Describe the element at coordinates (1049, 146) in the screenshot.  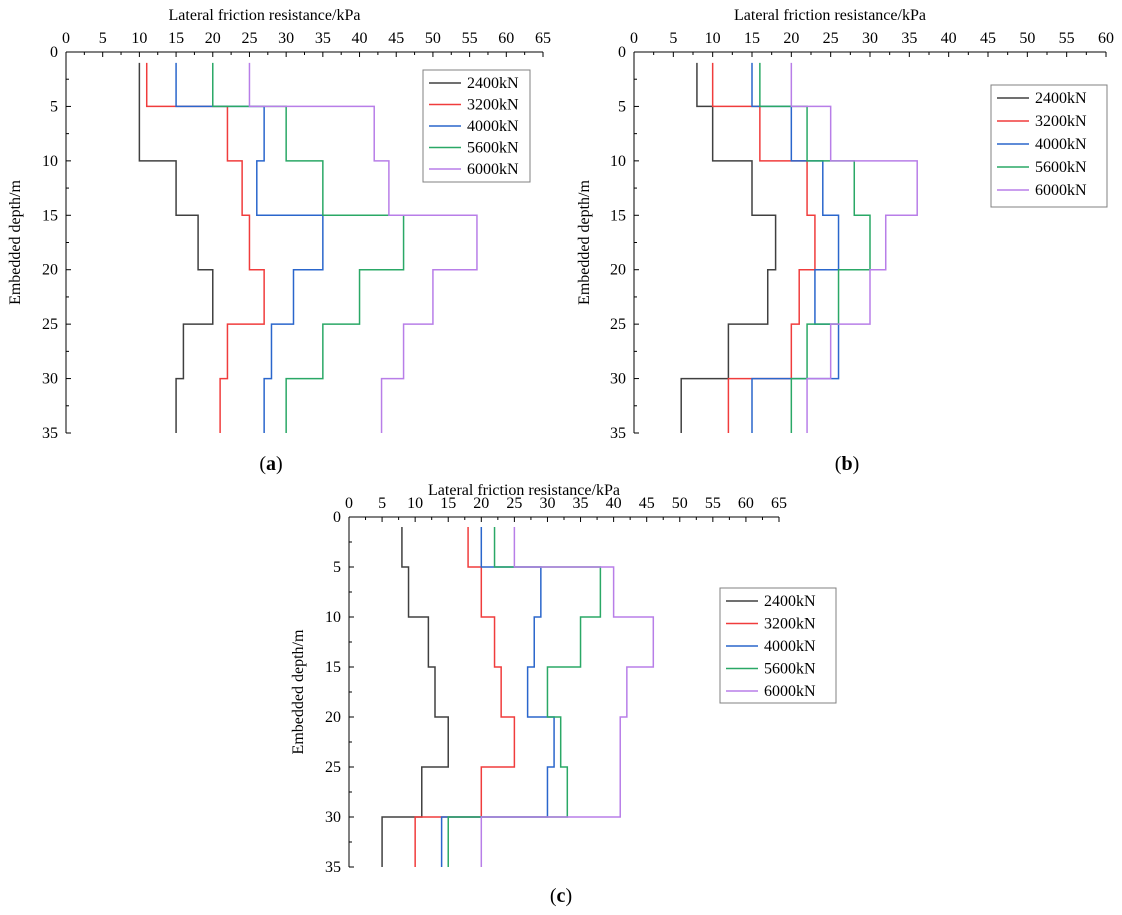
I see `legend-box` at that location.